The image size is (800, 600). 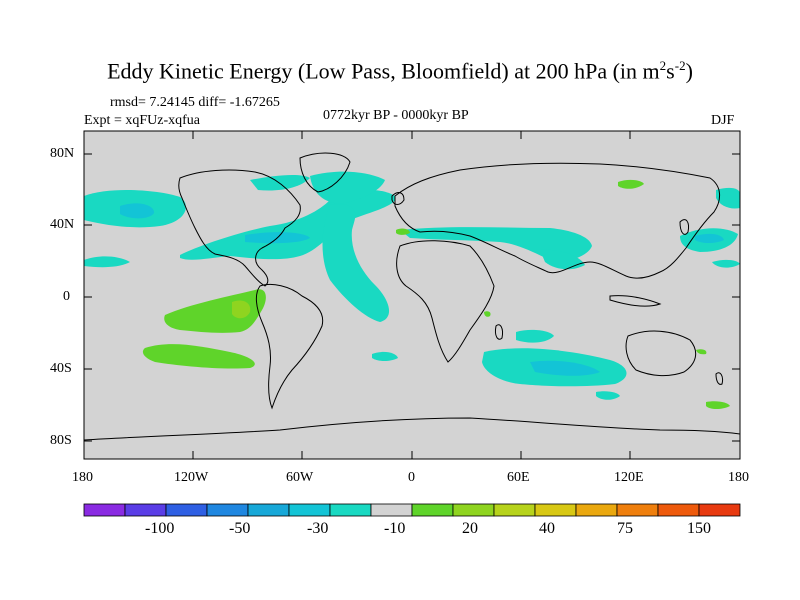 What do you see at coordinates (684, 227) in the screenshot?
I see `coastline-japan` at bounding box center [684, 227].